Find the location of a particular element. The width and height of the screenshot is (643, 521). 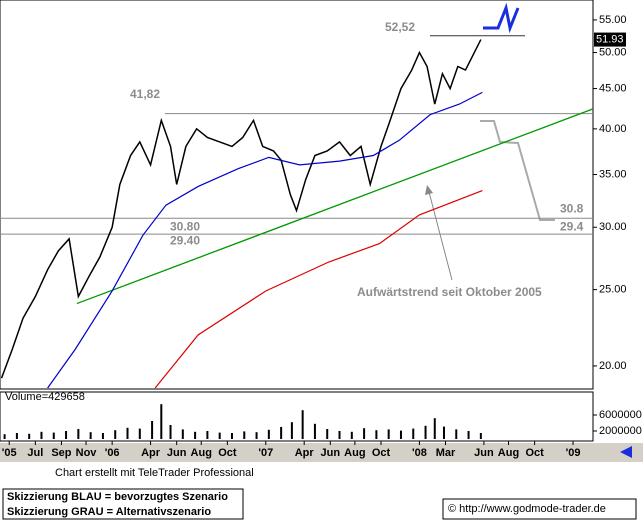

level-label: 29.4 is located at coordinates (572, 226).